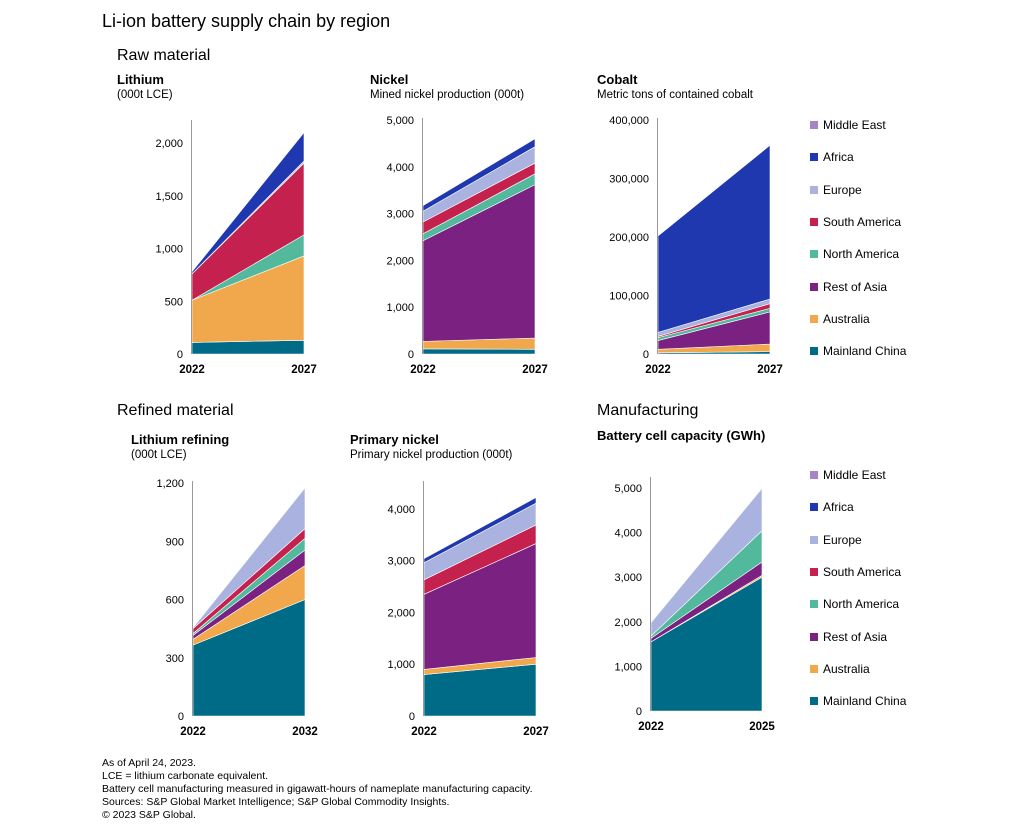  What do you see at coordinates (468, 609) in the screenshot?
I see `primary-nickel-chart: 0 1,000 2,000 3,000 4,000 2022 2027` at bounding box center [468, 609].